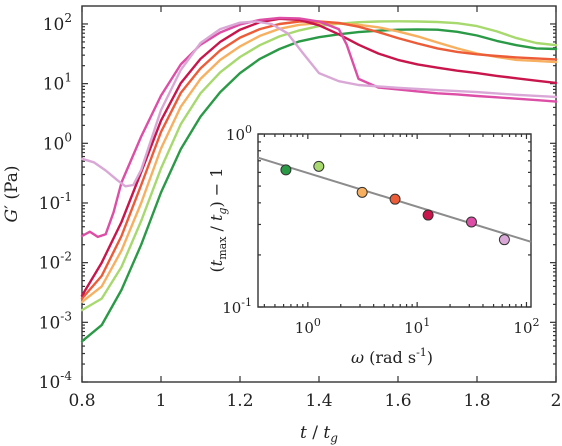 The height and width of the screenshot is (446, 562). I want to click on main-x-tick-label: 1.2, so click(239, 401).